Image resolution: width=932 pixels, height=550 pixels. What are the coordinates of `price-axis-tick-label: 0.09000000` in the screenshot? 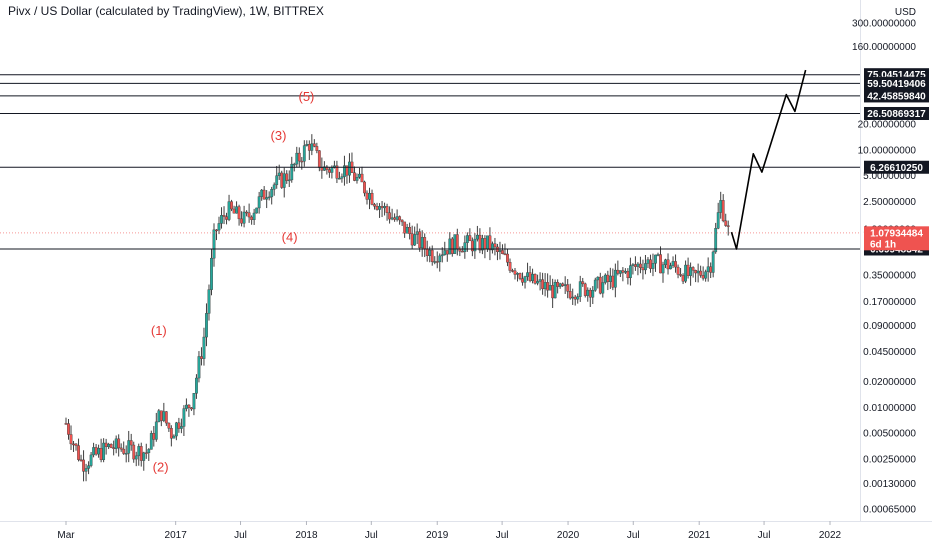 It's located at (889, 326).